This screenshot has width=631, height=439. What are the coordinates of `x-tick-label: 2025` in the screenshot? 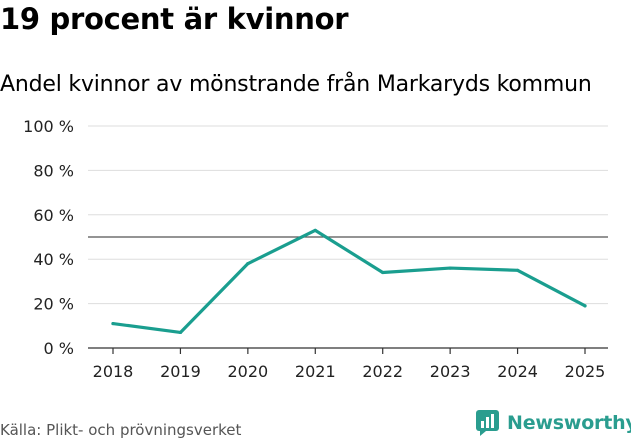 It's located at (585, 371).